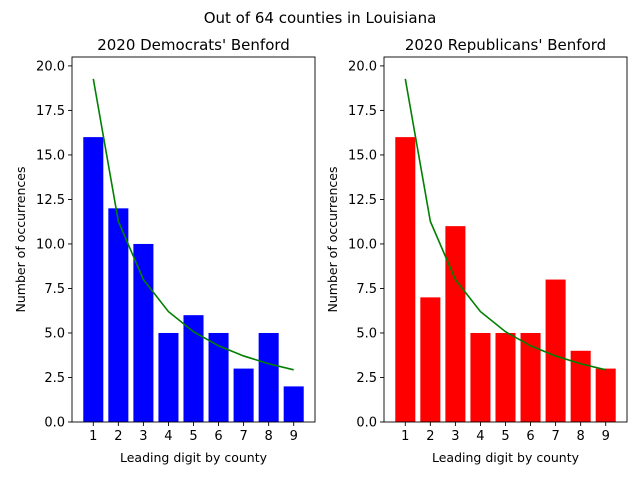 Image resolution: width=640 pixels, height=480 pixels. I want to click on republicans-ytick-label: 15.0, so click(362, 155).